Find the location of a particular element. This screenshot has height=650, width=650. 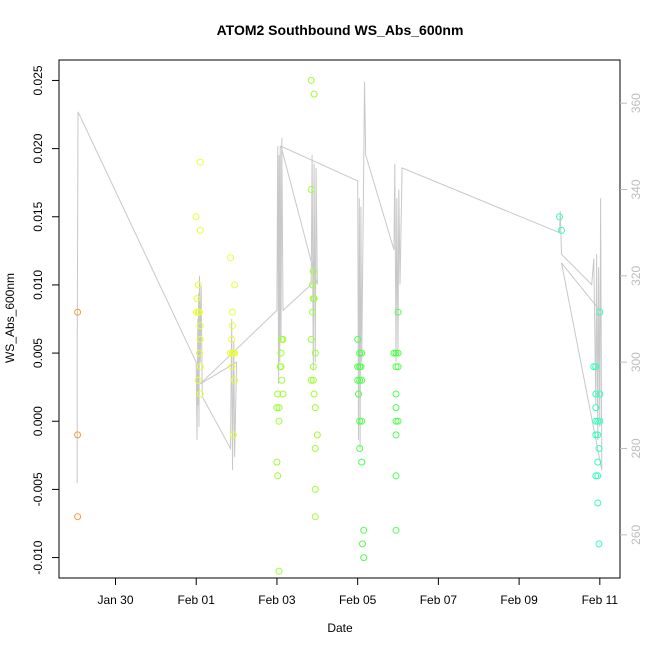

y-tick-label: 0.015 is located at coordinates (38, 216).